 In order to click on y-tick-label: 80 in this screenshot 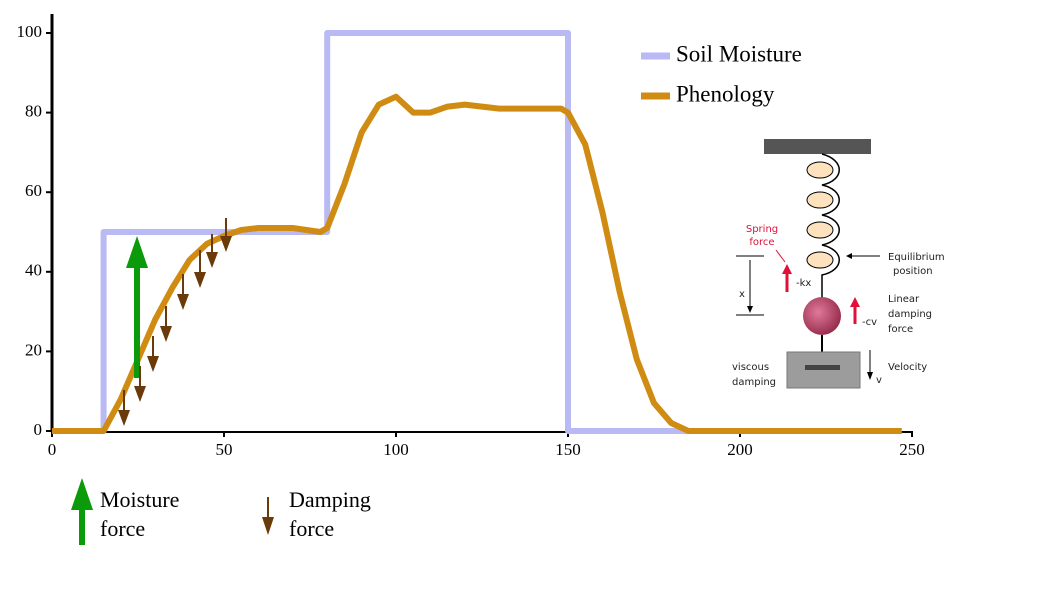, I will do `click(33, 111)`.